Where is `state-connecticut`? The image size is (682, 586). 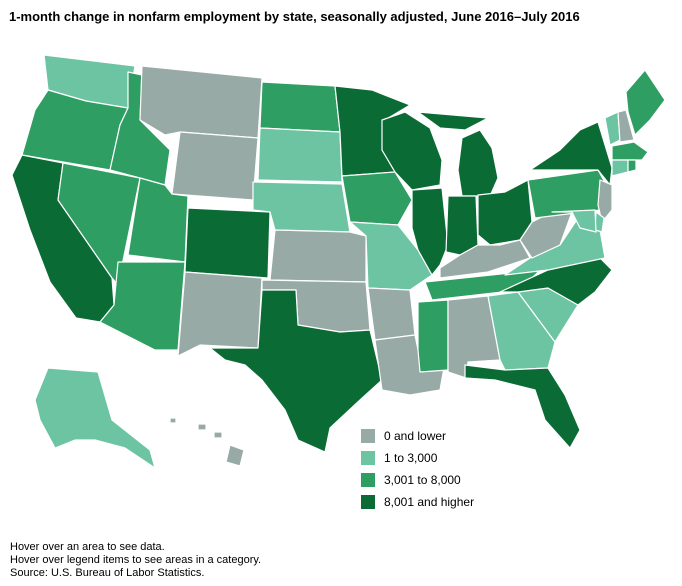
state-connecticut is located at coordinates (620, 168).